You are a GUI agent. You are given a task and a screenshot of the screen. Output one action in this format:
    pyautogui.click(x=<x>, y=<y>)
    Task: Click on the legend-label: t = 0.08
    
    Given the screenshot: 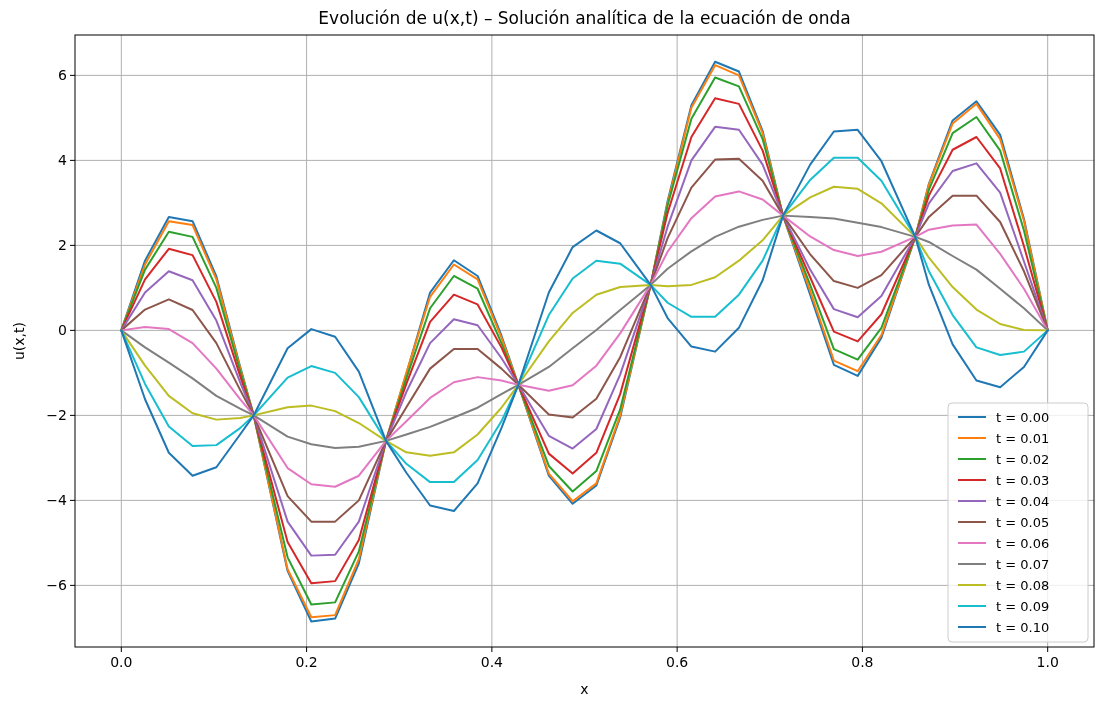 What is the action you would take?
    pyautogui.click(x=1023, y=585)
    